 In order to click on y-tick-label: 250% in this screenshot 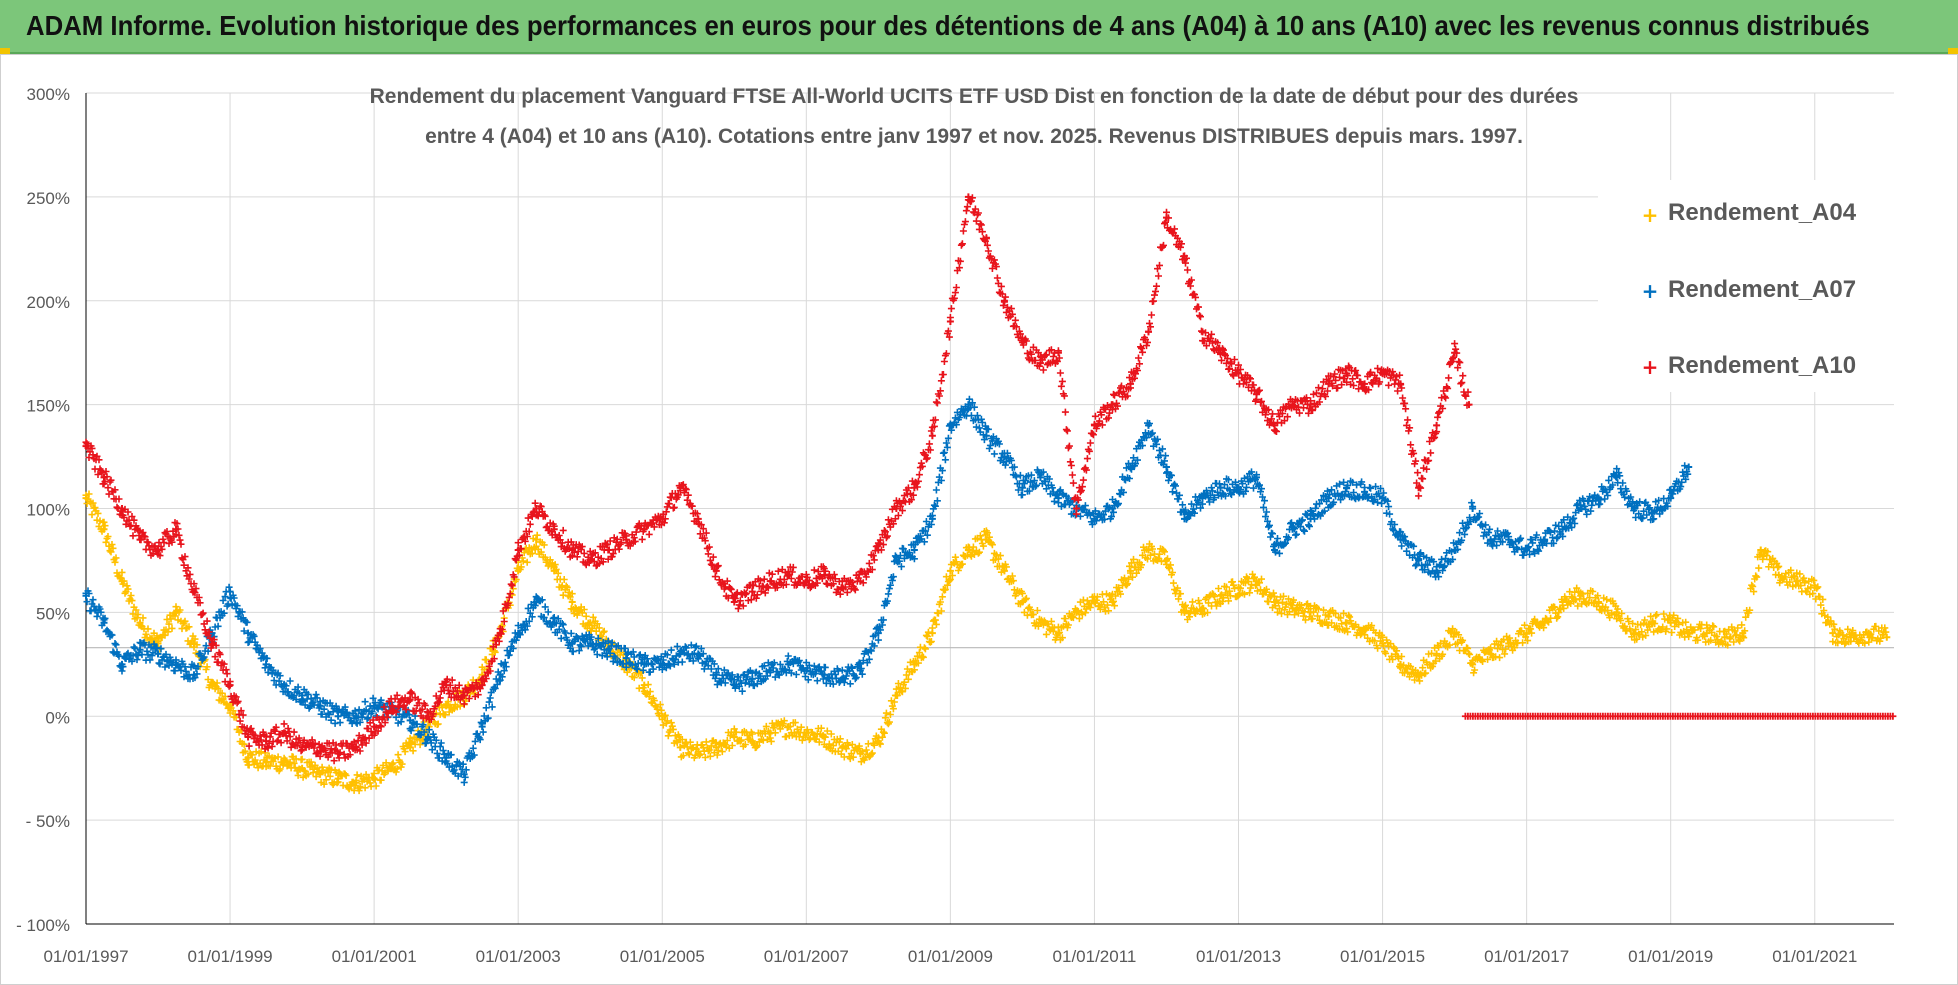, I will do `click(48, 198)`.